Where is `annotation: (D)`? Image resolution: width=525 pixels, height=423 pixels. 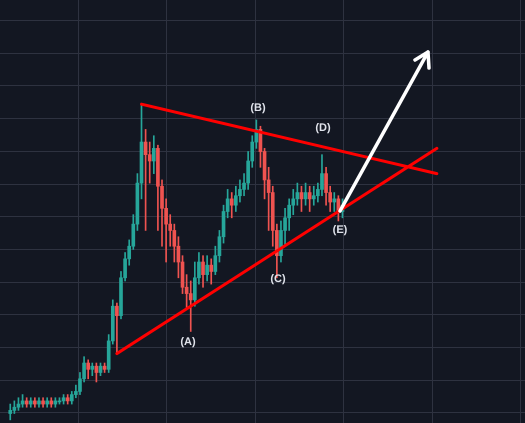
annotation: (D) is located at coordinates (323, 128).